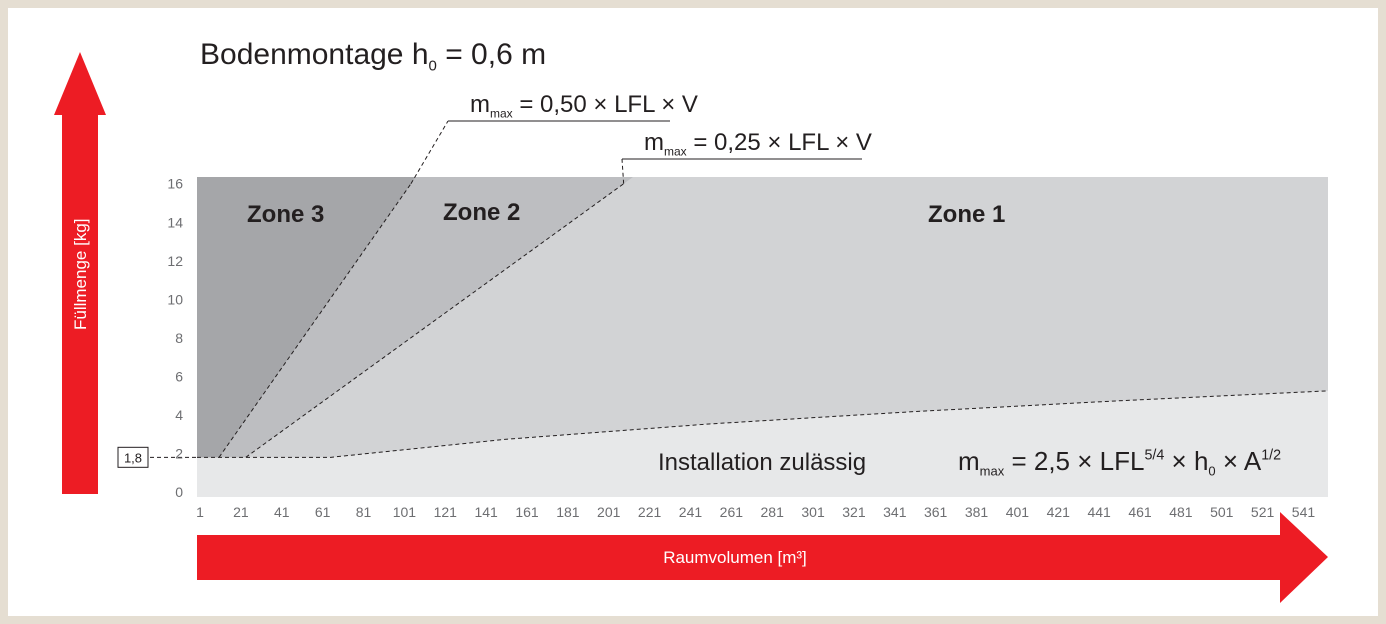 The width and height of the screenshot is (1386, 624). What do you see at coordinates (732, 512) in the screenshot?
I see `x-tick-label: 261` at bounding box center [732, 512].